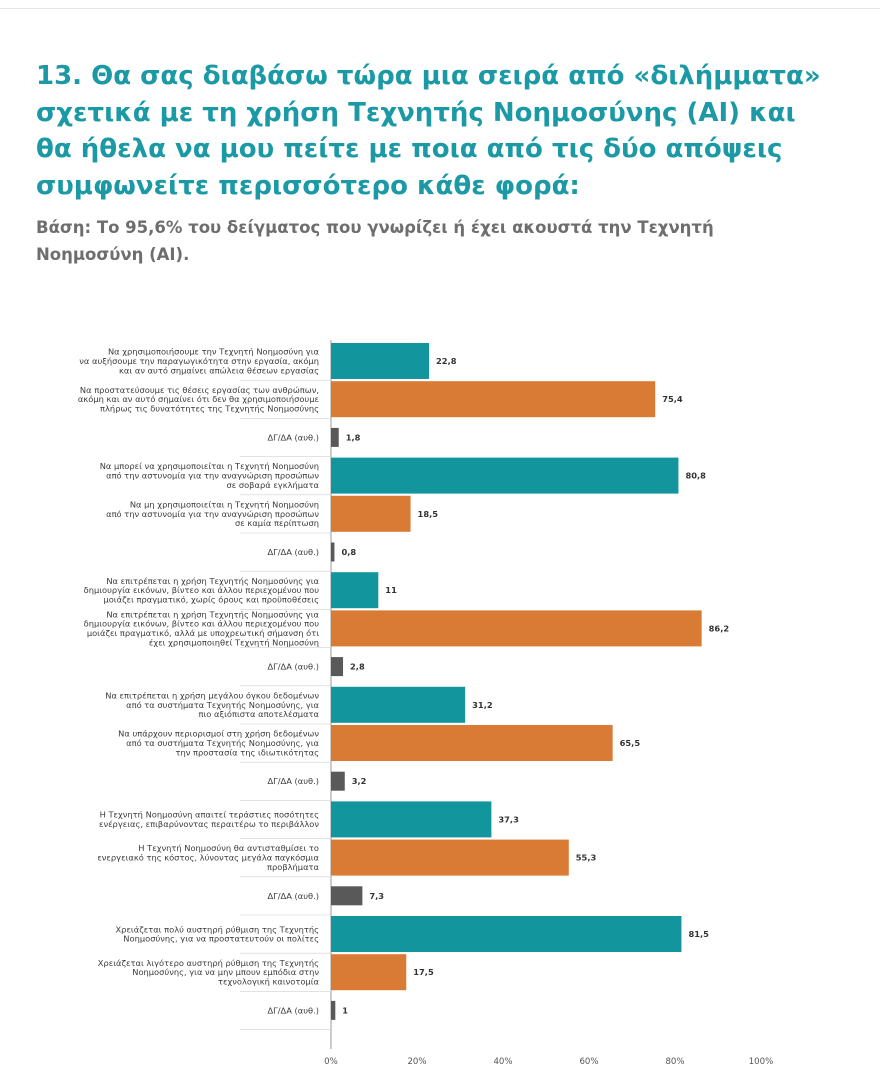  Describe the element at coordinates (234, 643) in the screenshot. I see `category-label: έχει χρησιμοποιηθεί Τεχνητή Νοημοσύνη` at that location.